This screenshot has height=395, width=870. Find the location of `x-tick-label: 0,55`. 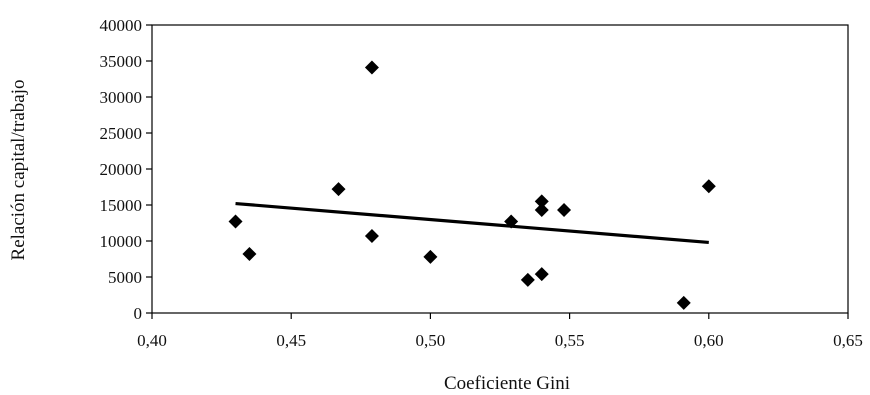

x-tick-label: 0,55 is located at coordinates (570, 340).